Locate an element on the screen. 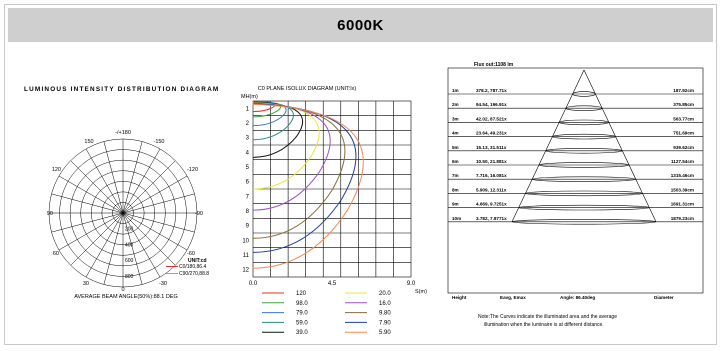 The image size is (723, 351). cone-row-height: 2m is located at coordinates (455, 104).